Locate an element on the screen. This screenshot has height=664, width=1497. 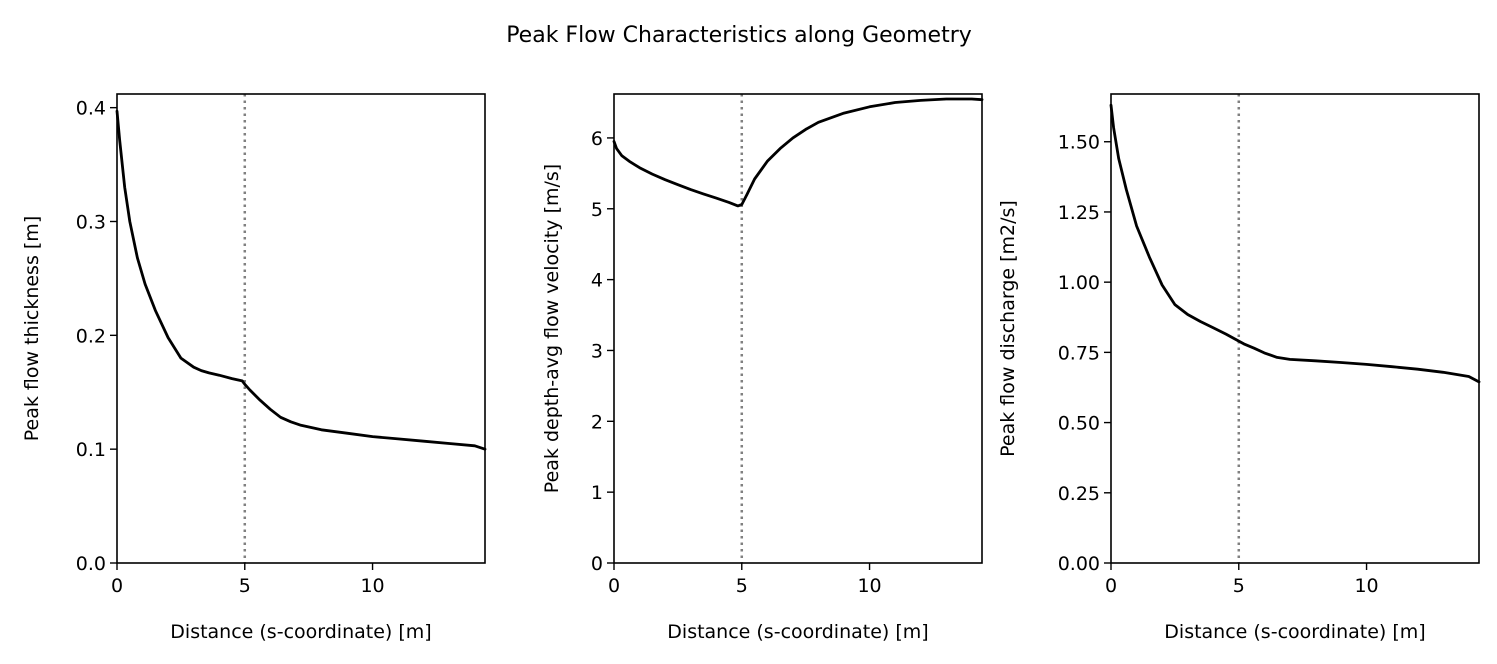
y-tick-label: 6 is located at coordinates (597, 139).